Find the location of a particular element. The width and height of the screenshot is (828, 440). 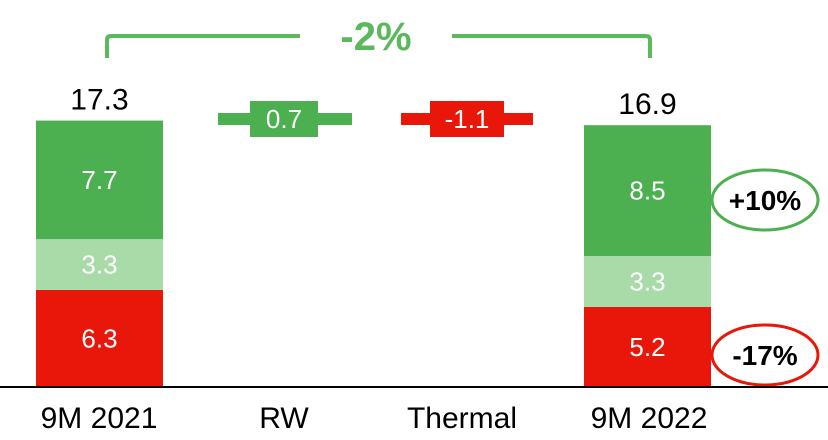

bar-9m-2021-total-label: 17.3 is located at coordinates (99, 100).